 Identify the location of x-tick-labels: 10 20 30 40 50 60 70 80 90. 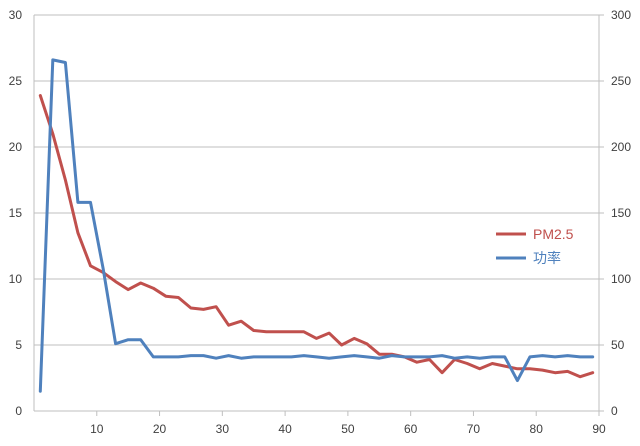
(348, 429).